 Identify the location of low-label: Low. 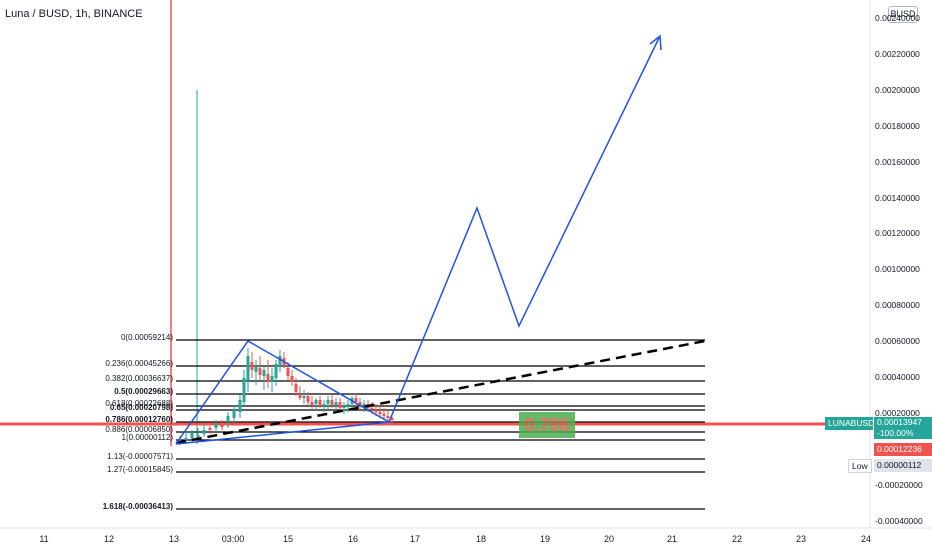
(860, 466).